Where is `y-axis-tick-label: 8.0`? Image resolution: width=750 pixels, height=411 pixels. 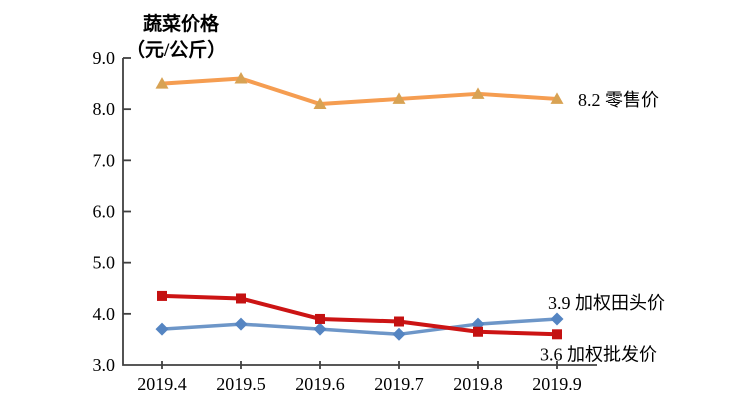
y-axis-tick-label: 8.0 is located at coordinates (104, 109).